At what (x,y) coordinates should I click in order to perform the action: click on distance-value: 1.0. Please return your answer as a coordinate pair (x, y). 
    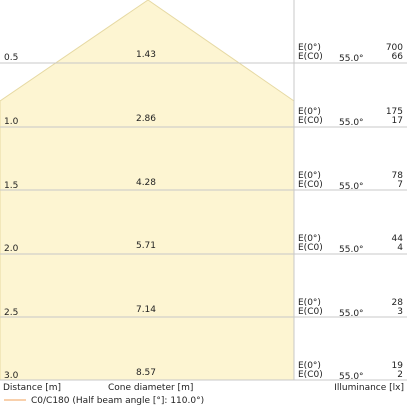
    Looking at the image, I should click on (11, 122).